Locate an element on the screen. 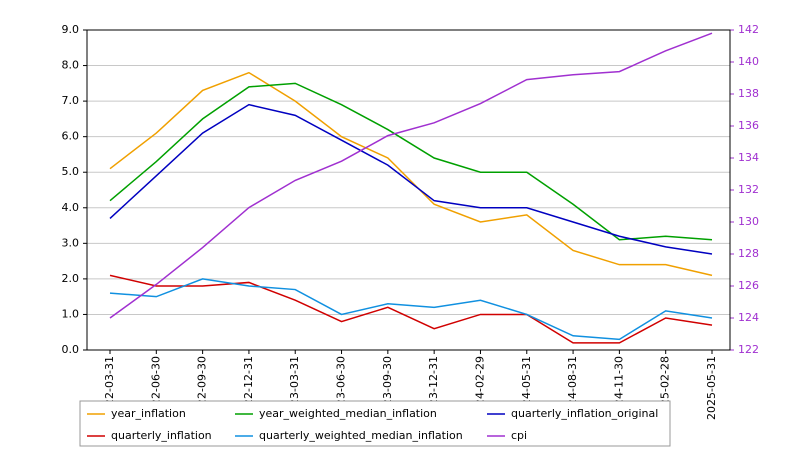  legend-box is located at coordinates (375, 423).